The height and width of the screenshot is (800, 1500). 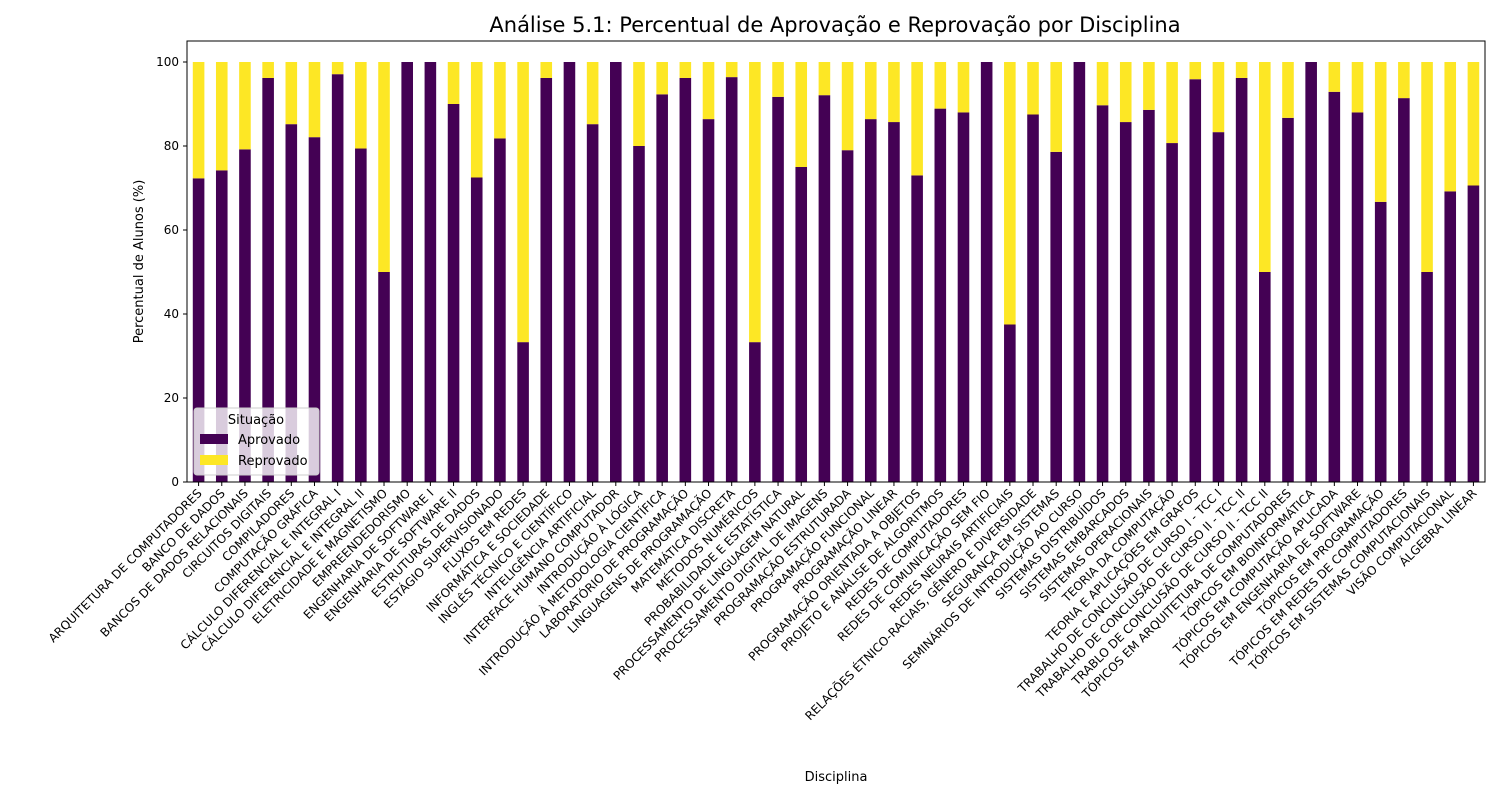 I want to click on x-axis-label: Disciplina, so click(x=836, y=777).